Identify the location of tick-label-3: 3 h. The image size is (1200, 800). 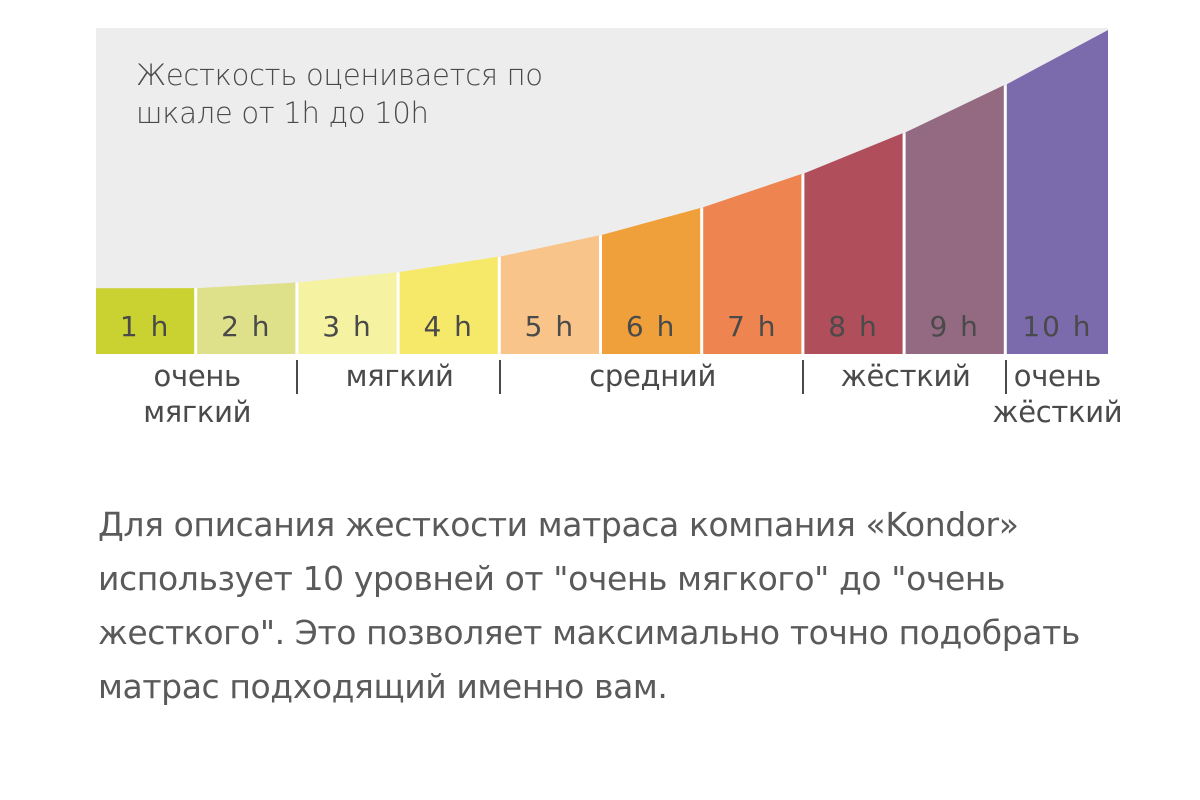
(347, 326).